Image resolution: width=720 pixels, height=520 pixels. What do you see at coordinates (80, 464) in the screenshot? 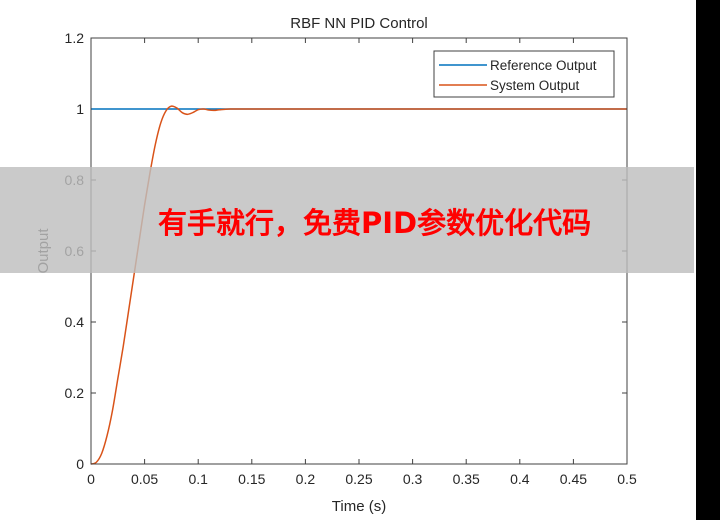
I see `y-tick-label: 0` at bounding box center [80, 464].